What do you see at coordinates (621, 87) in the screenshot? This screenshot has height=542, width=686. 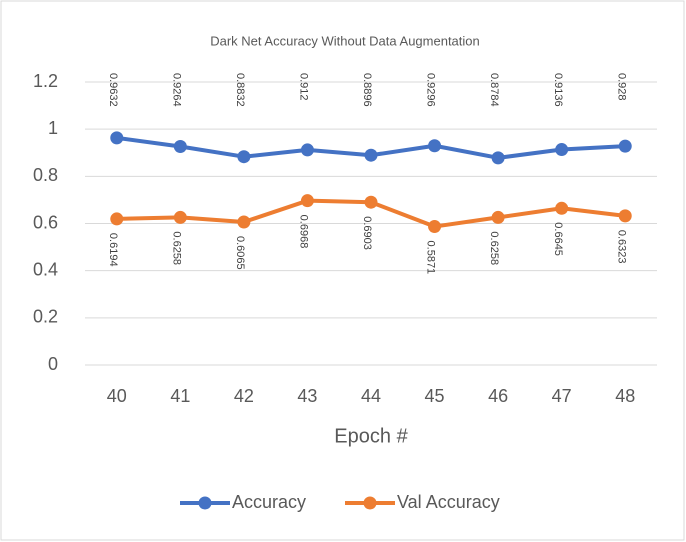 I see `data-label: 0.928` at bounding box center [621, 87].